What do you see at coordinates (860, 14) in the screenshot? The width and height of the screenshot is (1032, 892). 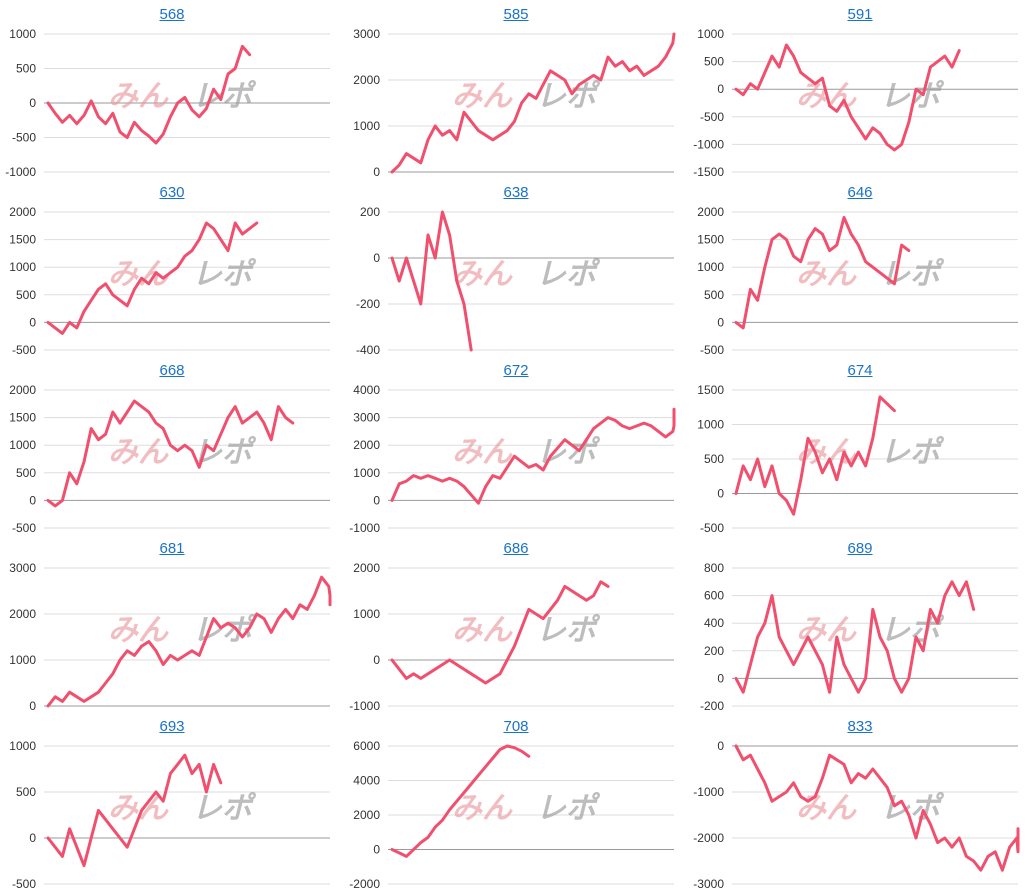 I see `chart-title-link: 591` at bounding box center [860, 14].